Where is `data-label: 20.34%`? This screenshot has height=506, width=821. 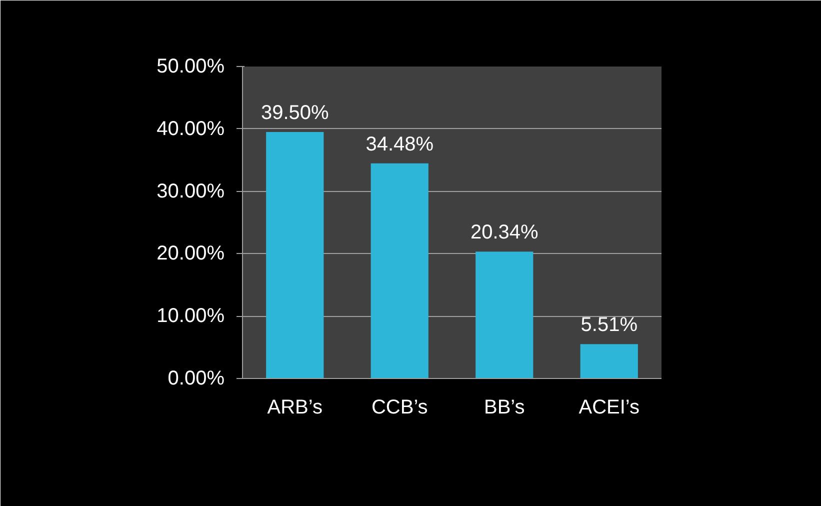
data-label: 20.34% is located at coordinates (504, 233).